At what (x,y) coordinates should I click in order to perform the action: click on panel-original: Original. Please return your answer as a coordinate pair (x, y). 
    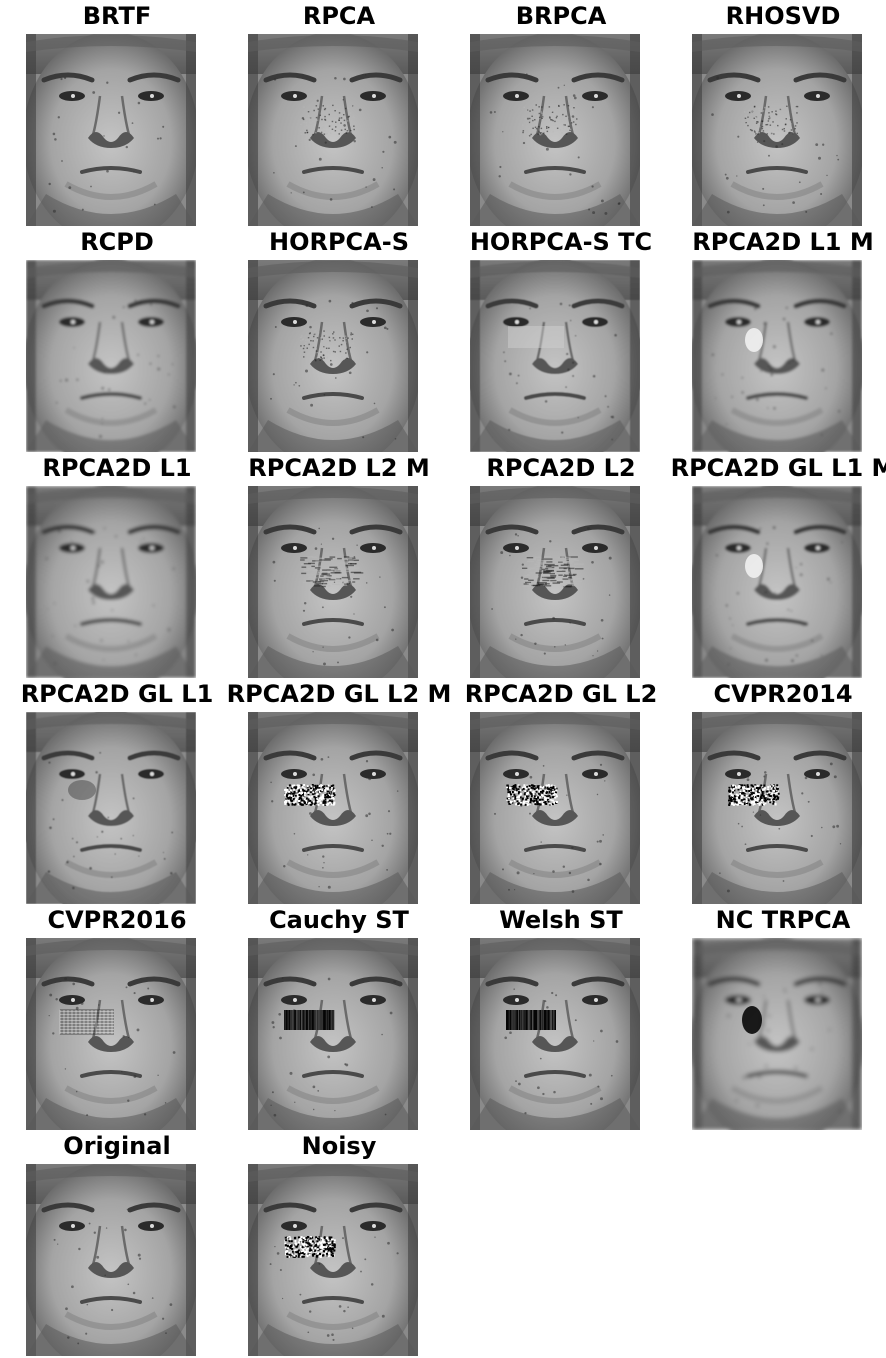
    Looking at the image, I should click on (111, 1243).